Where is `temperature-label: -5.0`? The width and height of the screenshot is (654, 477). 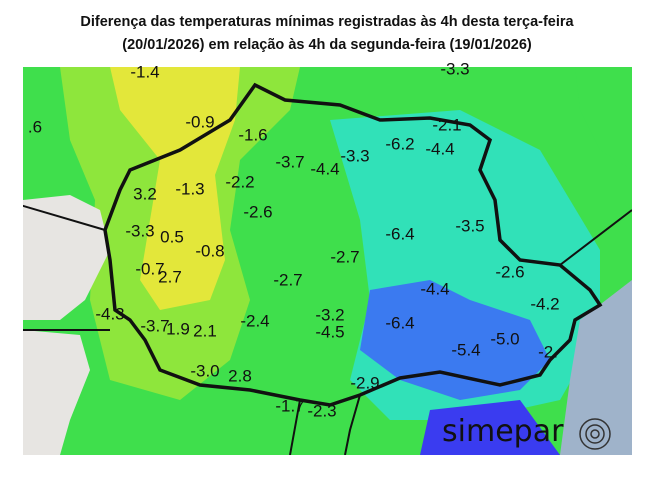 temperature-label: -5.0 is located at coordinates (504, 338).